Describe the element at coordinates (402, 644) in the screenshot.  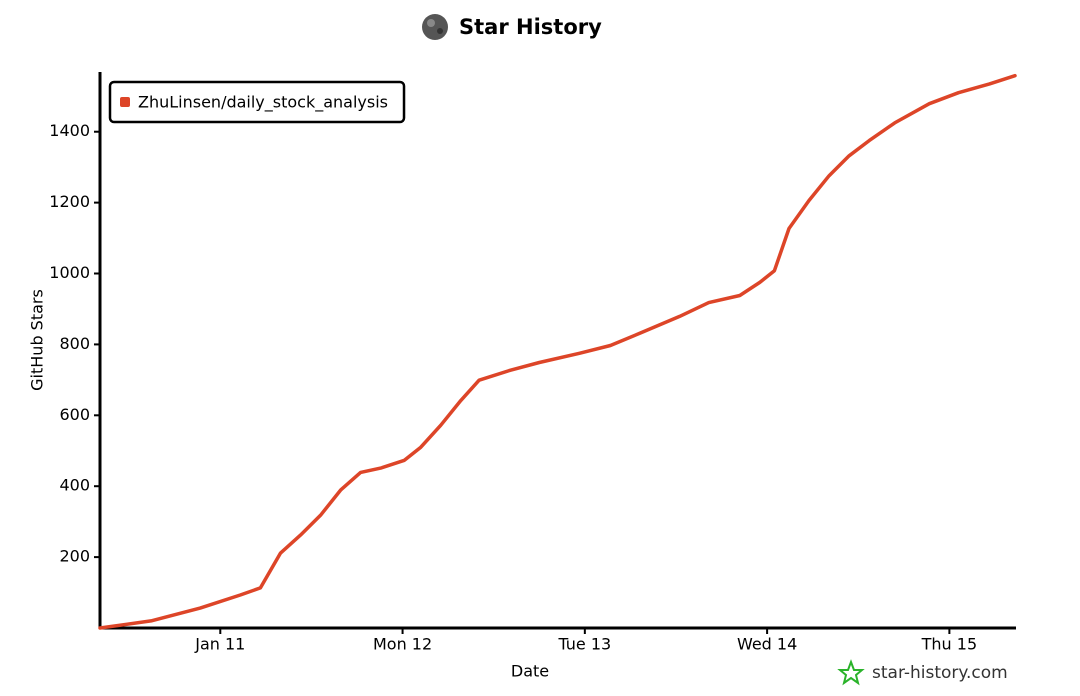
I see `x-tick-label: Mon 12` at that location.